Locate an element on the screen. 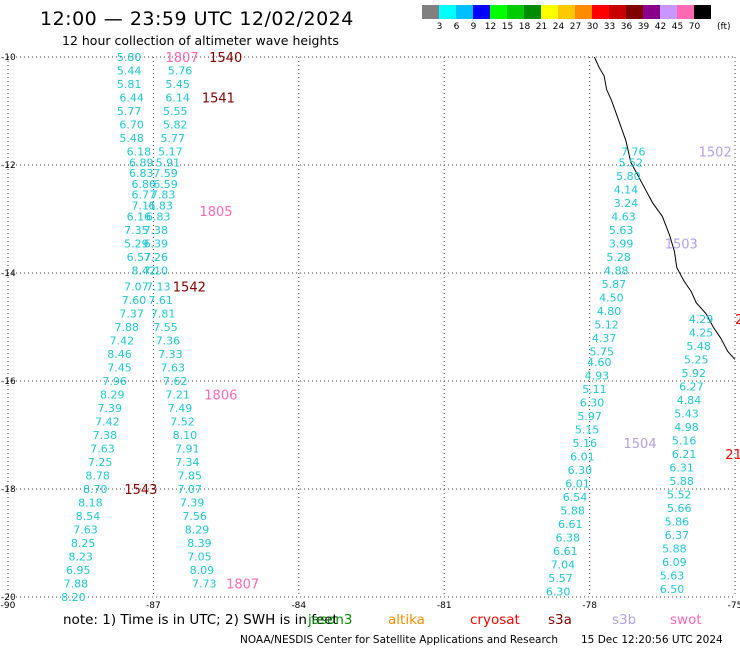  swh-value: 8.42 is located at coordinates (143, 270).